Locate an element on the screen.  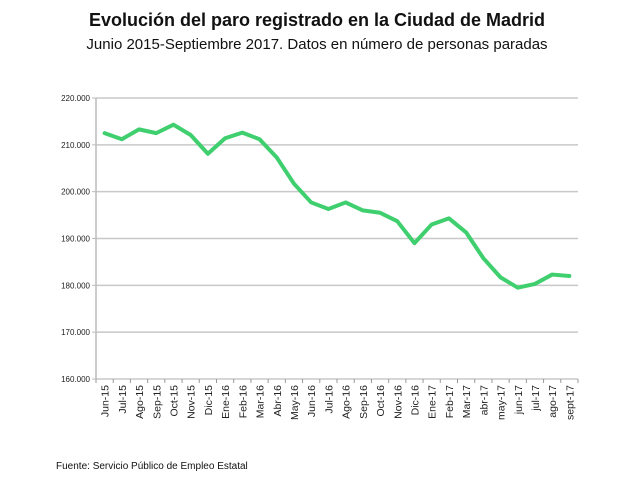
y-tick-label: 220.000 is located at coordinates (75, 98).